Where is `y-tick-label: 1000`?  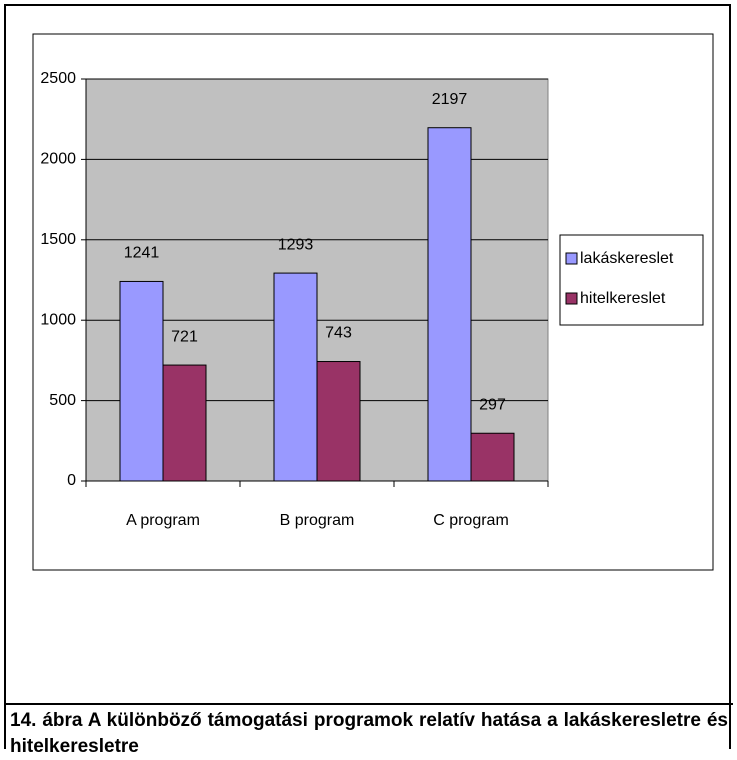
y-tick-label: 1000 is located at coordinates (58, 319).